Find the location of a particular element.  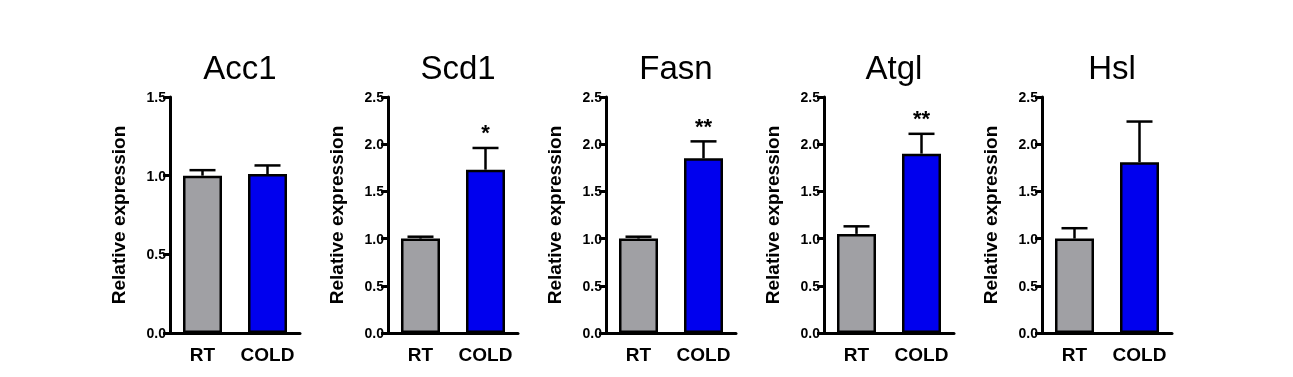

annotation: * is located at coordinates (486, 133).